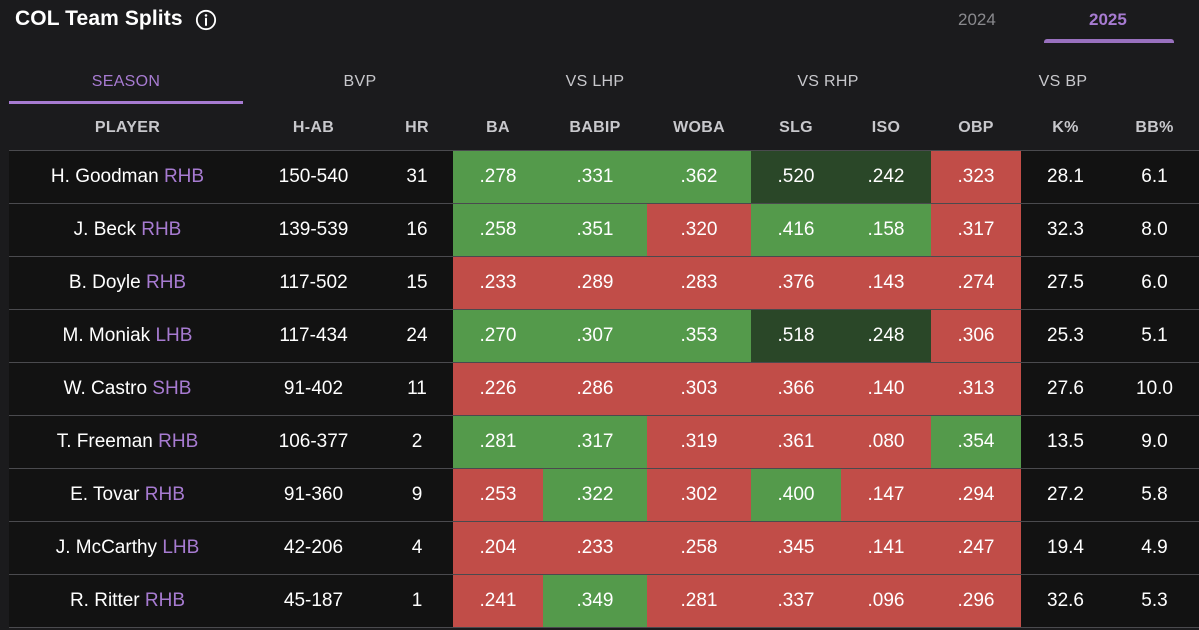 This screenshot has width=1199, height=630. I want to click on slg-cell: .345, so click(796, 548).